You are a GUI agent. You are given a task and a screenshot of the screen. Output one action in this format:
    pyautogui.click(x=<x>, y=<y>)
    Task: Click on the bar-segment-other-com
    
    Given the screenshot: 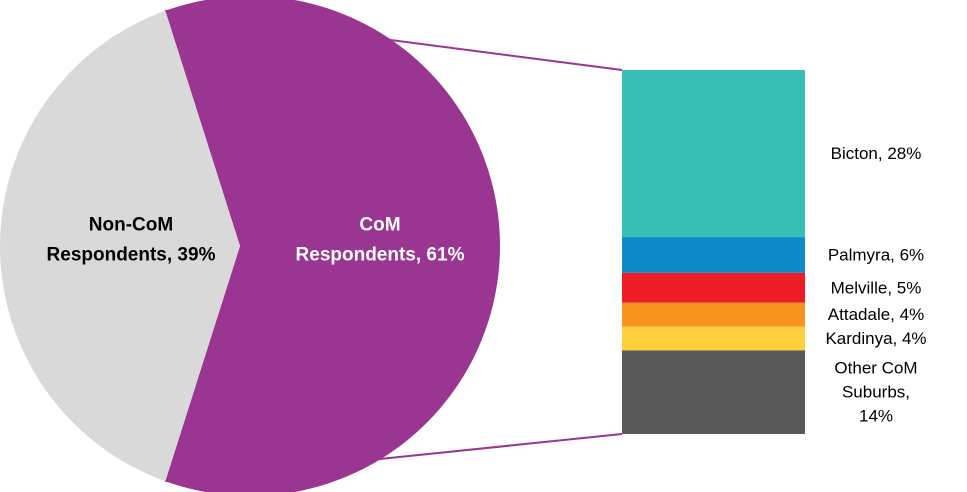 What is the action you would take?
    pyautogui.click(x=713, y=392)
    